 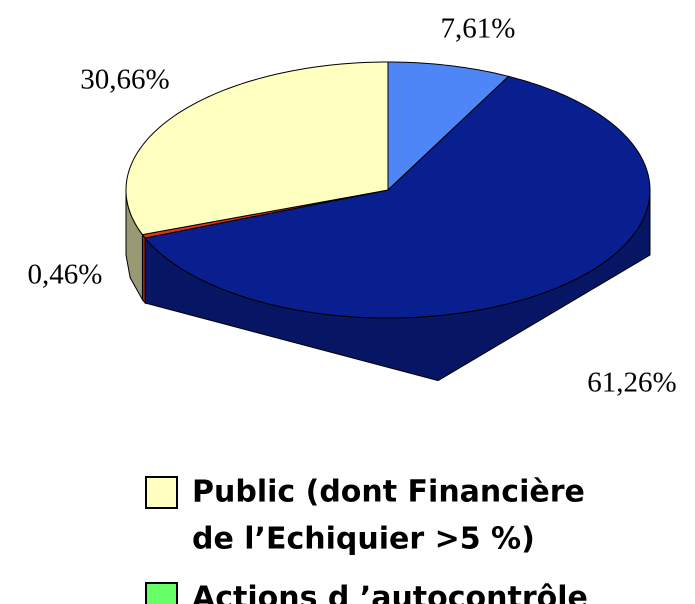 What do you see at coordinates (363, 539) in the screenshot?
I see `legend-label: de l’Echiquier >5 %)` at bounding box center [363, 539].